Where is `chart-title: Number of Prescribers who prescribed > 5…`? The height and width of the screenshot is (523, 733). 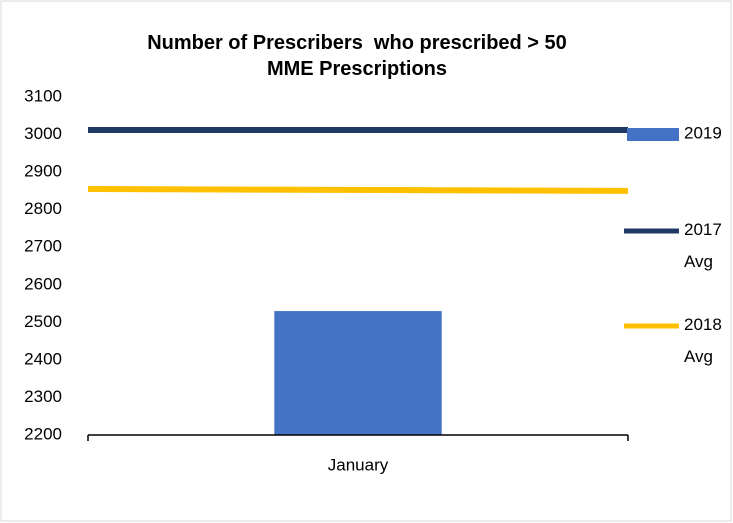 chart-title: Number of Prescribers who prescribed > 5… is located at coordinates (360, 56).